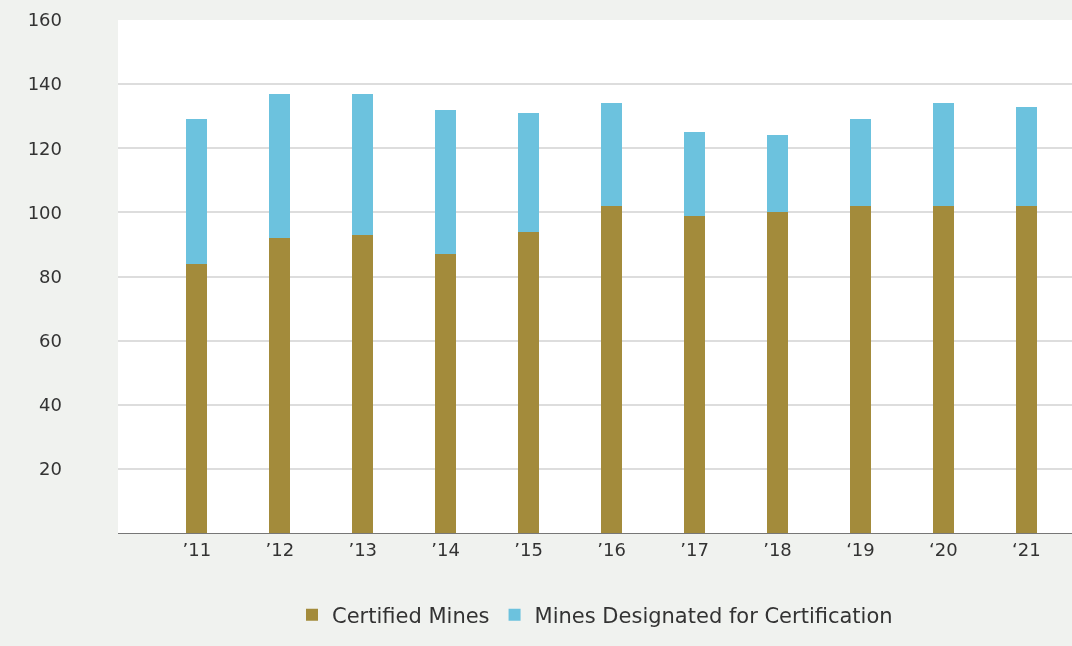 The image size is (1072, 646). I want to click on legend-label: Certified Mines, so click(411, 615).